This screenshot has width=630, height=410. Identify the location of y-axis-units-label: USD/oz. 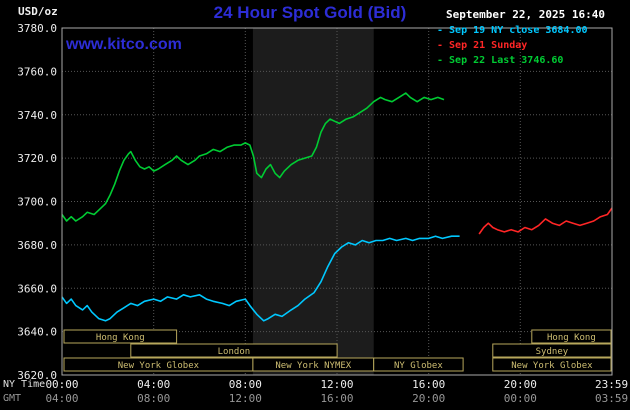
(38, 11).